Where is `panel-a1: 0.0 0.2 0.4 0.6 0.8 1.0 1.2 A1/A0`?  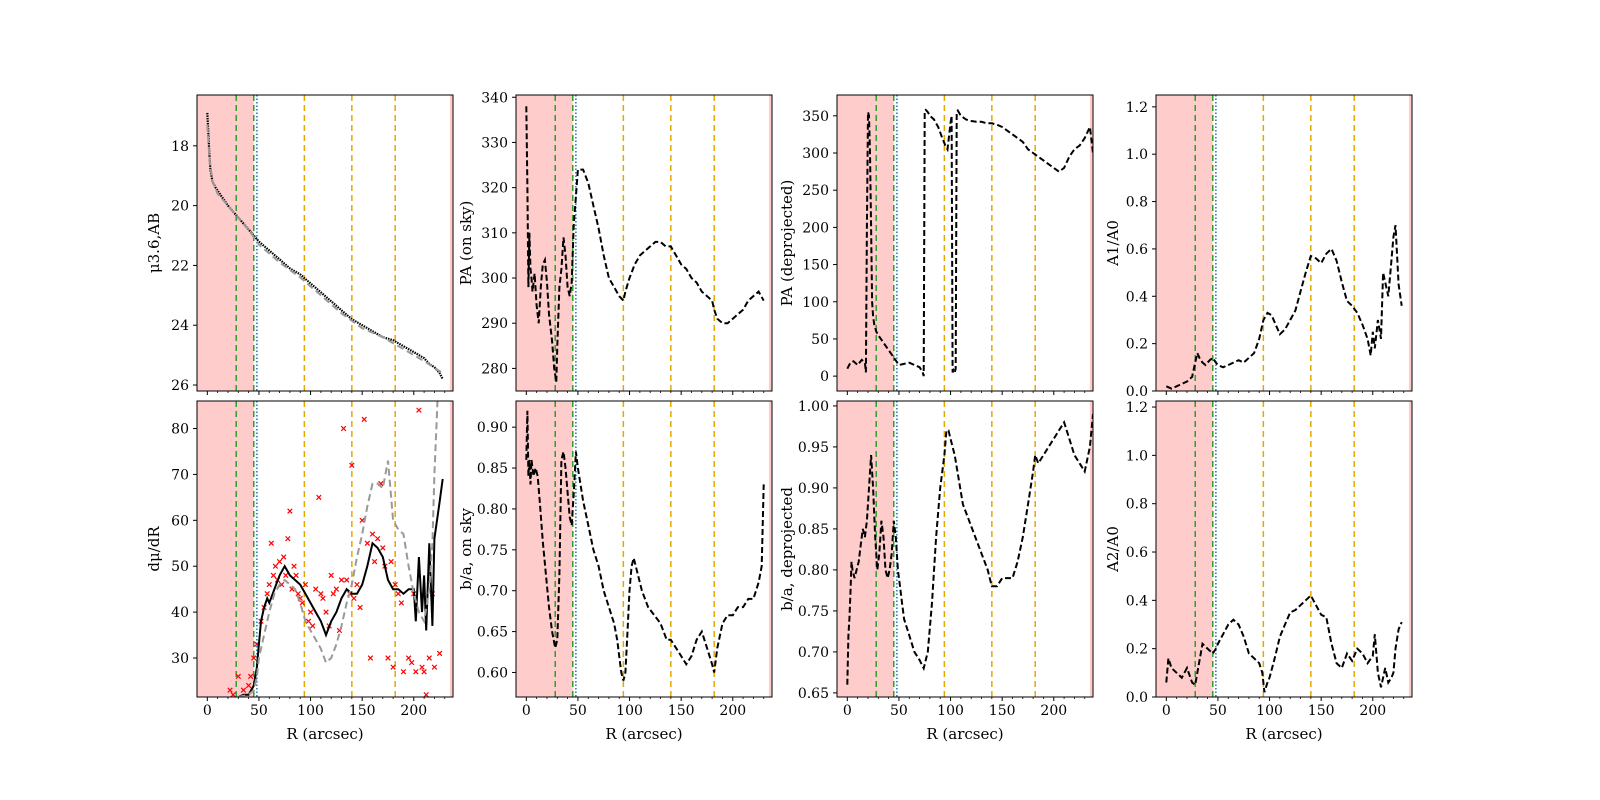 panel-a1: 0.0 0.2 0.4 0.6 0.8 1.0 1.2 A1/A0 is located at coordinates (1258, 247).